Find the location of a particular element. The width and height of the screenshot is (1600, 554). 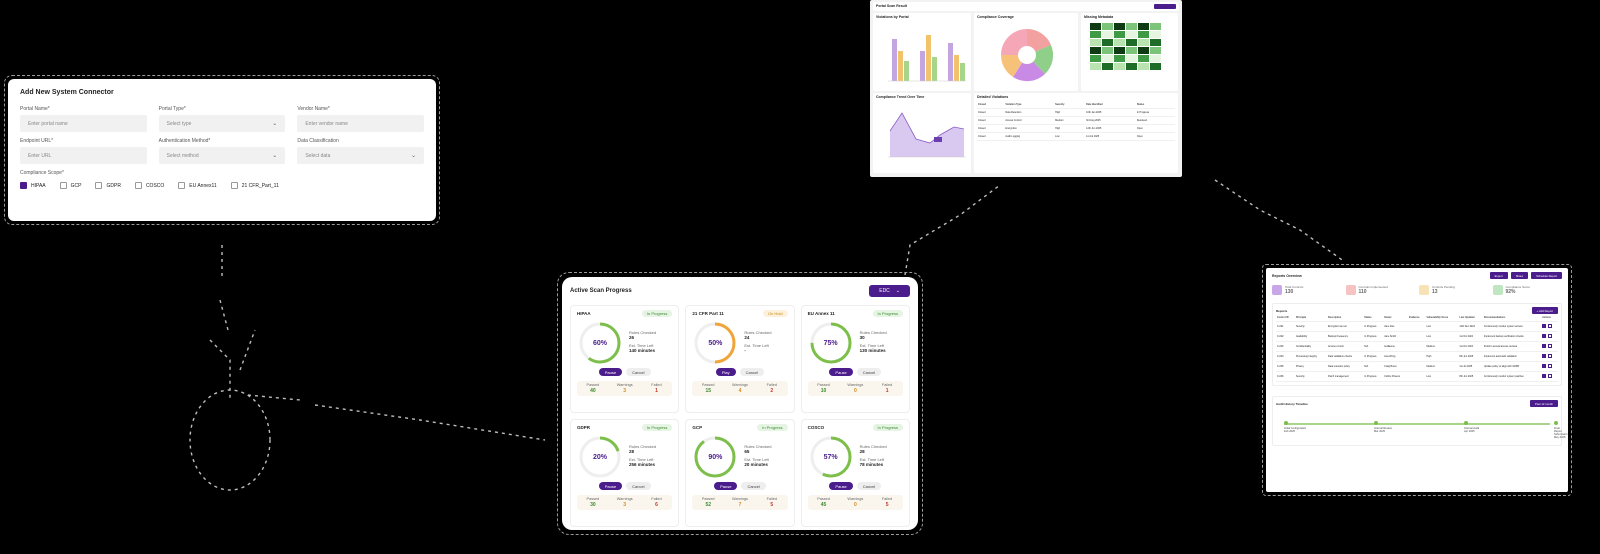

scope-checkbox: HIPAA is located at coordinates (33, 185).